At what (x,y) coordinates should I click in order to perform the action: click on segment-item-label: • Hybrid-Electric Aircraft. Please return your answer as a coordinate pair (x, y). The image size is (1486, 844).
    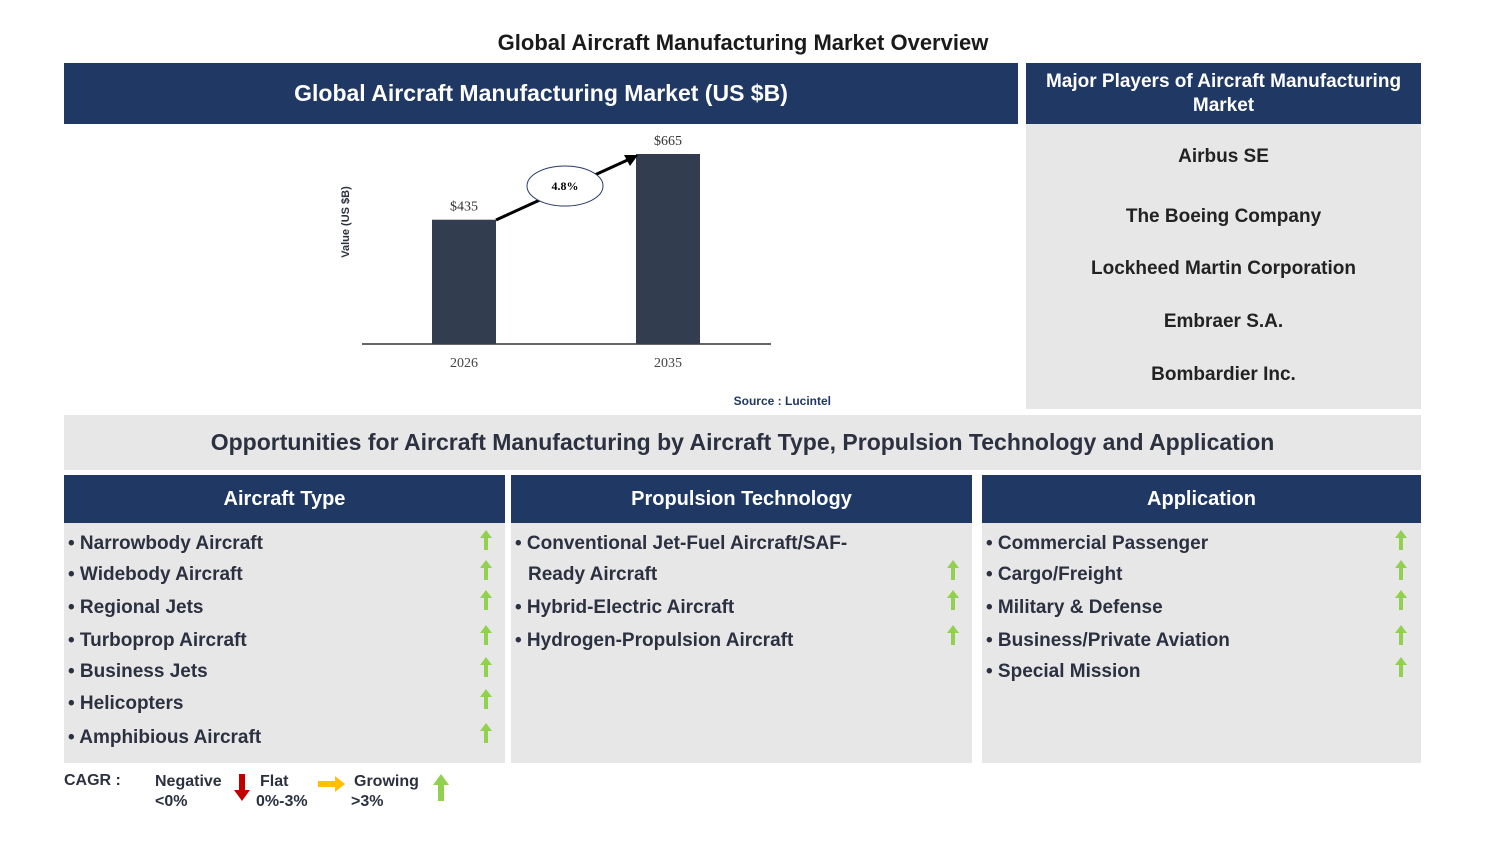
    Looking at the image, I should click on (625, 607).